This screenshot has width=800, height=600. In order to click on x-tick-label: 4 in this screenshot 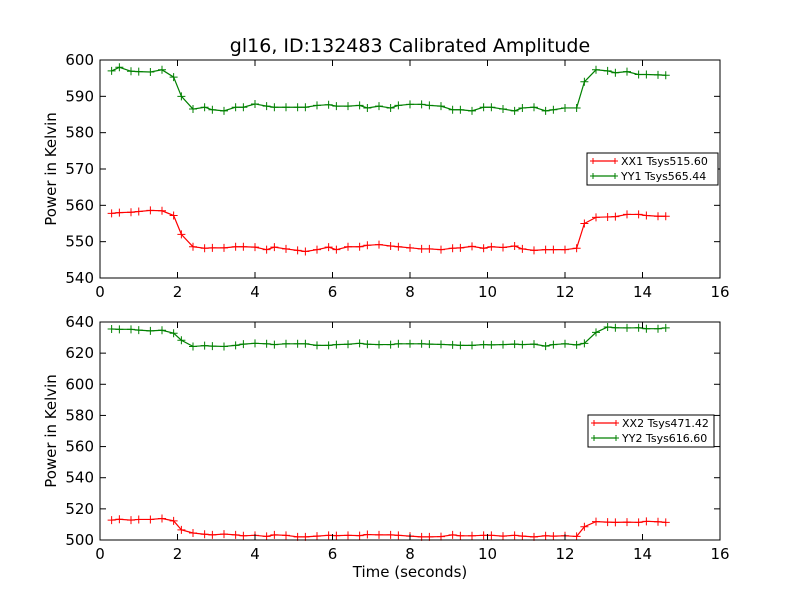, I will do `click(255, 292)`.